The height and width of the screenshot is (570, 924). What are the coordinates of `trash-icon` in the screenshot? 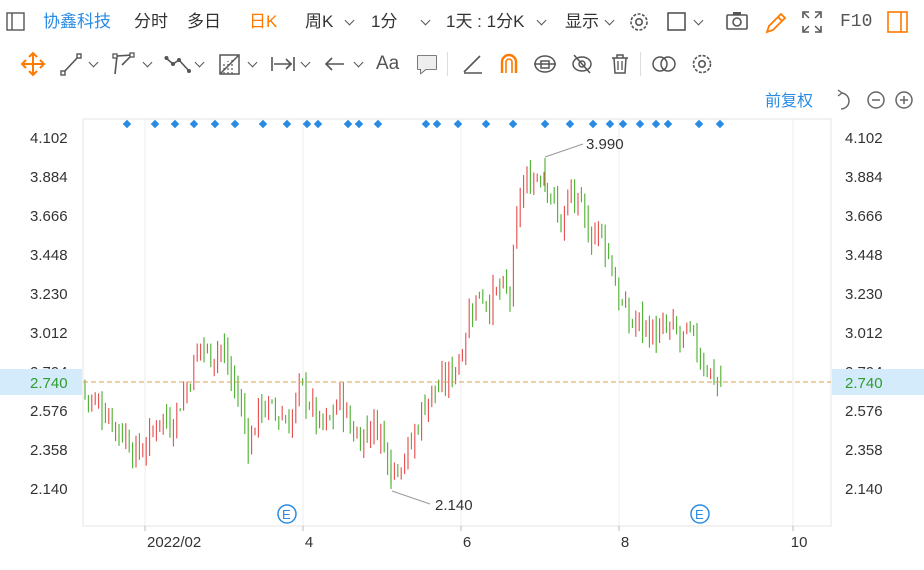 It's located at (620, 64).